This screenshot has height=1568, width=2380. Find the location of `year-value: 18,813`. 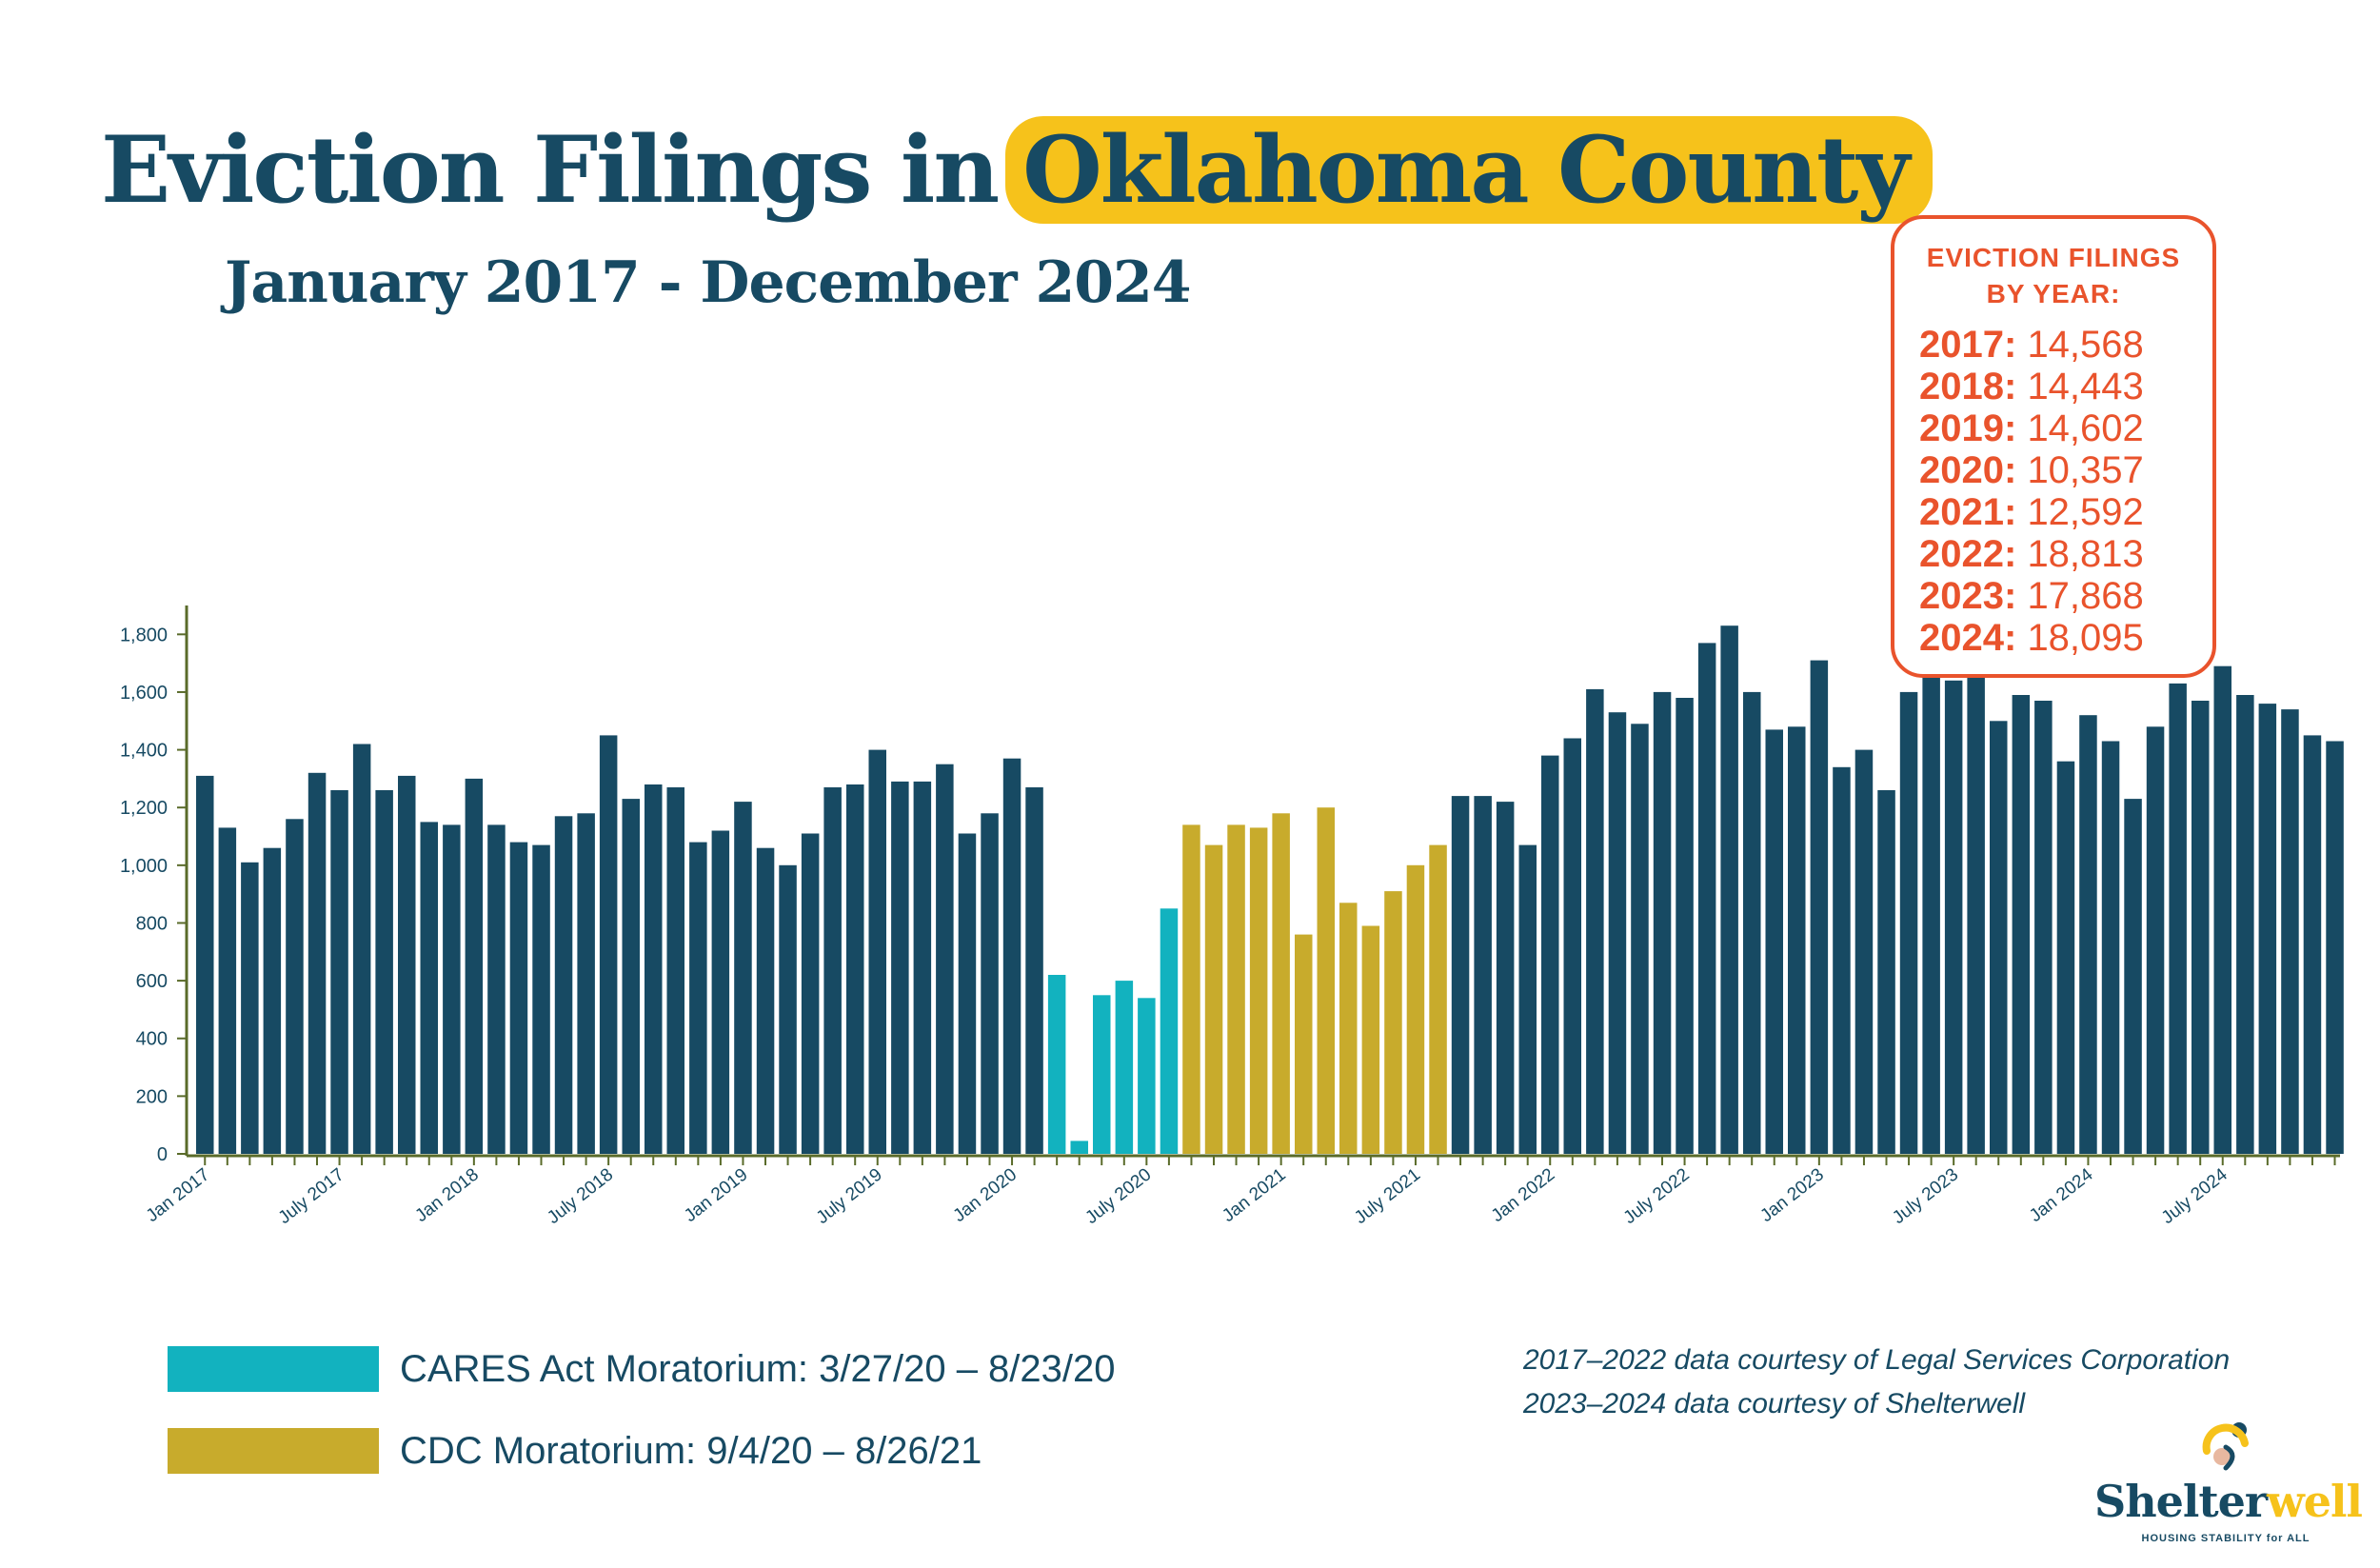

year-value: 18,813 is located at coordinates (2085, 554).